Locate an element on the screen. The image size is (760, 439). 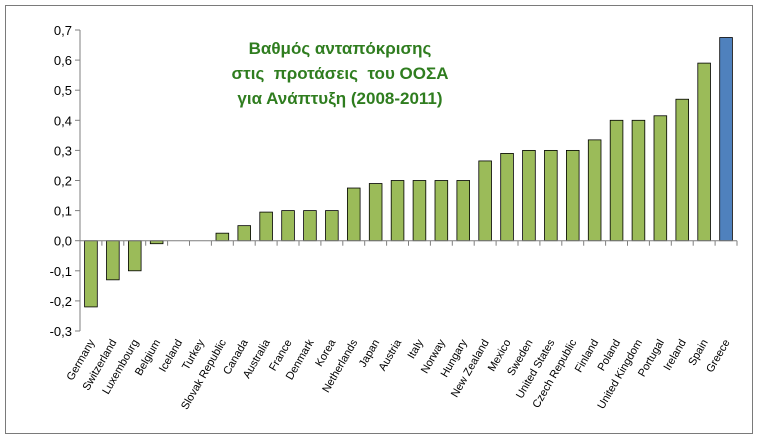
y-tick-label: -0,1 is located at coordinates (61, 271).